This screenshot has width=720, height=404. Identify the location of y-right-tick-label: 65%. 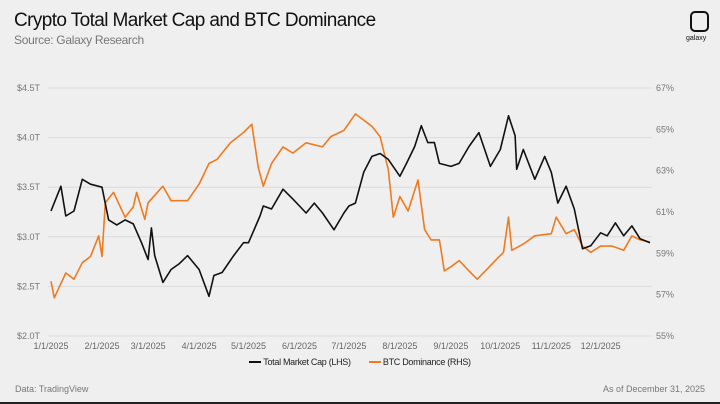
(665, 129).